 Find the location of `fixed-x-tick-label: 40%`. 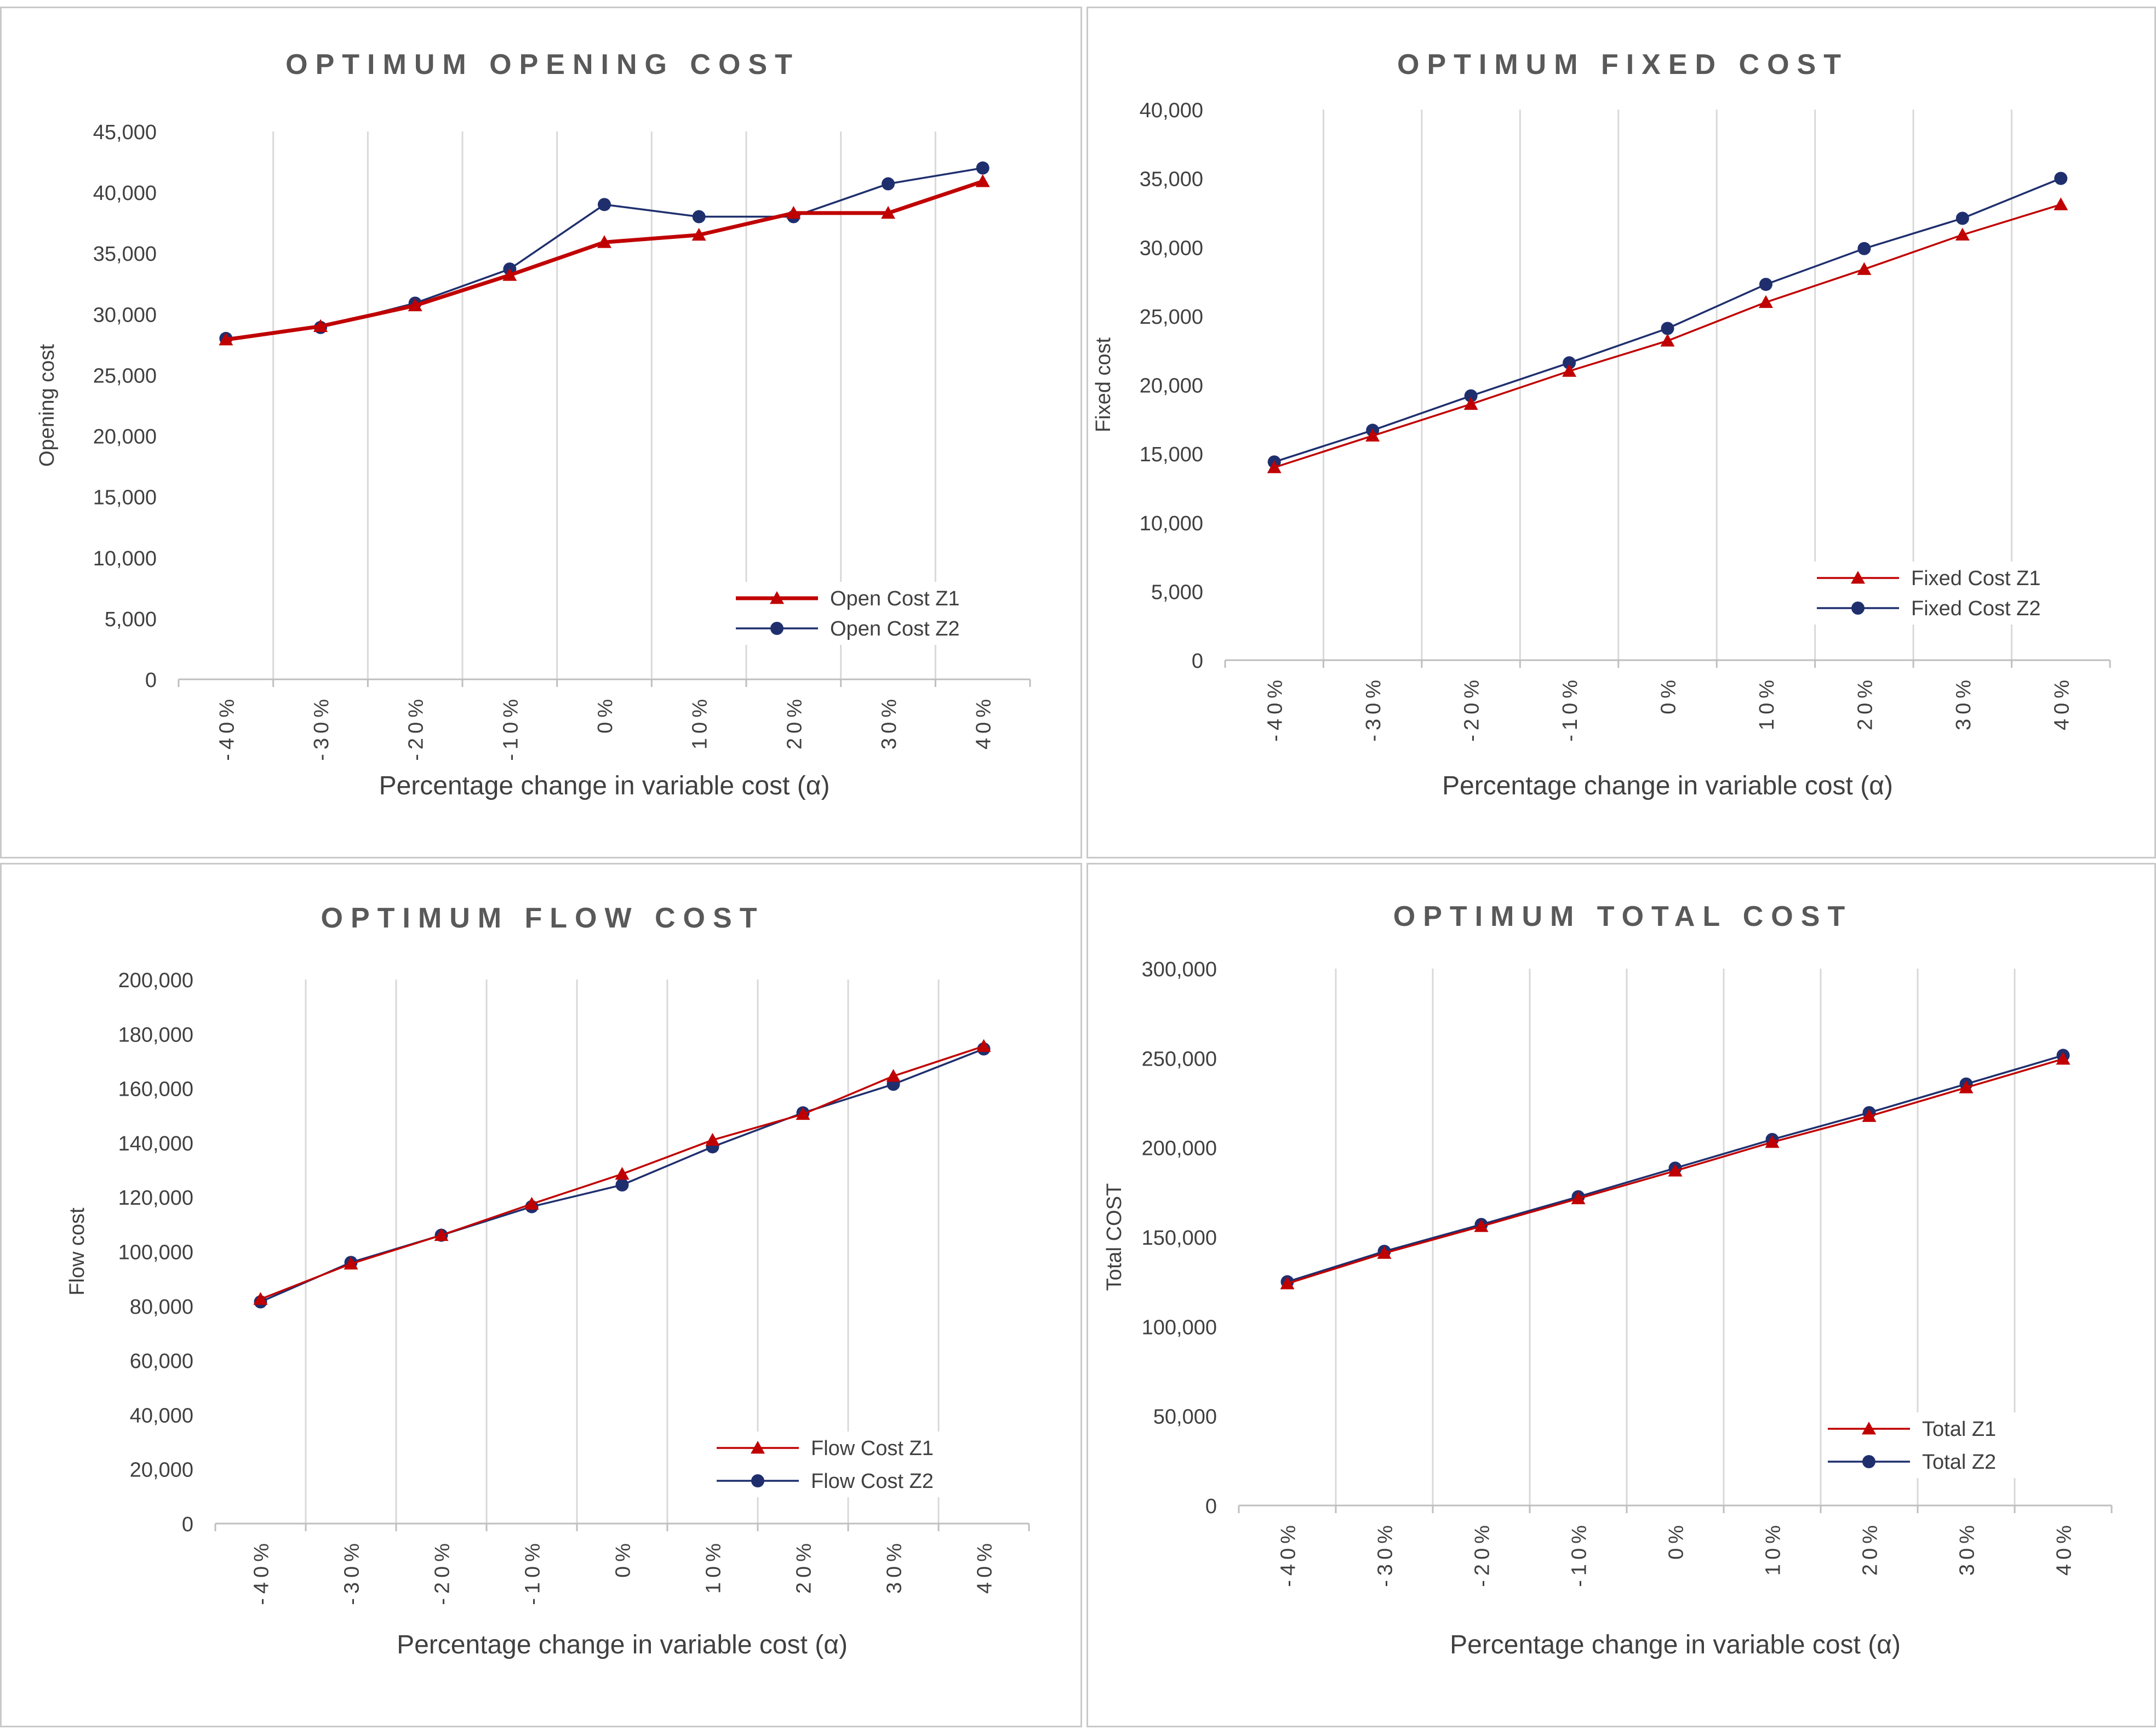

fixed-x-tick-label: 40% is located at coordinates (2061, 702).